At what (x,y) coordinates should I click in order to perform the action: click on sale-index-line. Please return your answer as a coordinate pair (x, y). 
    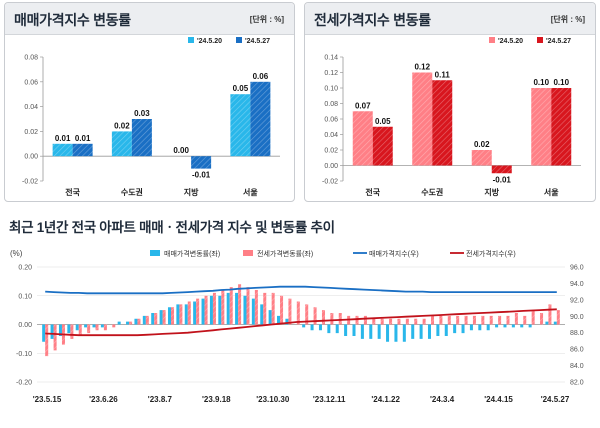
    Looking at the image, I should click on (301, 290).